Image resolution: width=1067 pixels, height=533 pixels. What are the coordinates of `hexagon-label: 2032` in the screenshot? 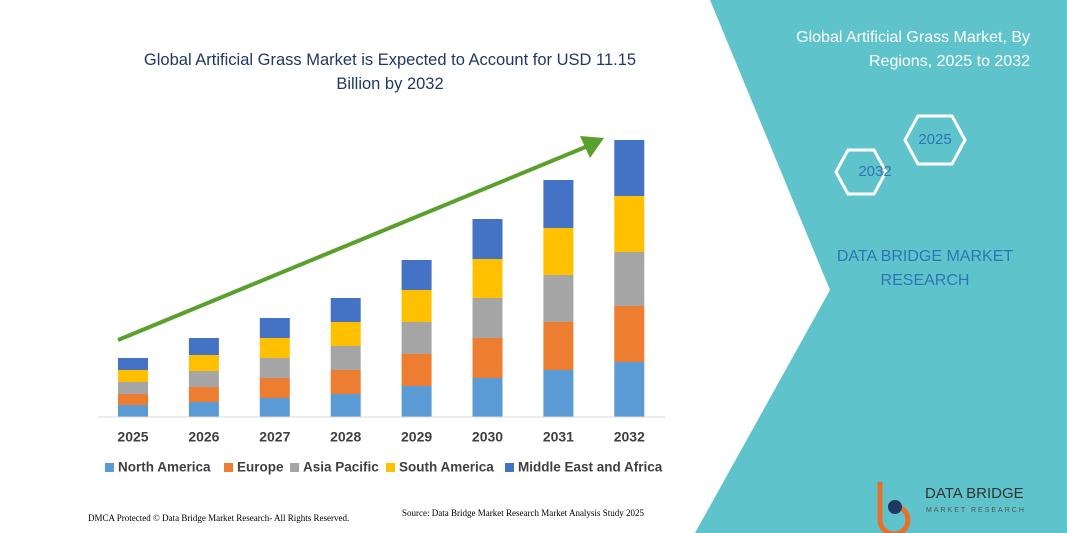 It's located at (874, 171).